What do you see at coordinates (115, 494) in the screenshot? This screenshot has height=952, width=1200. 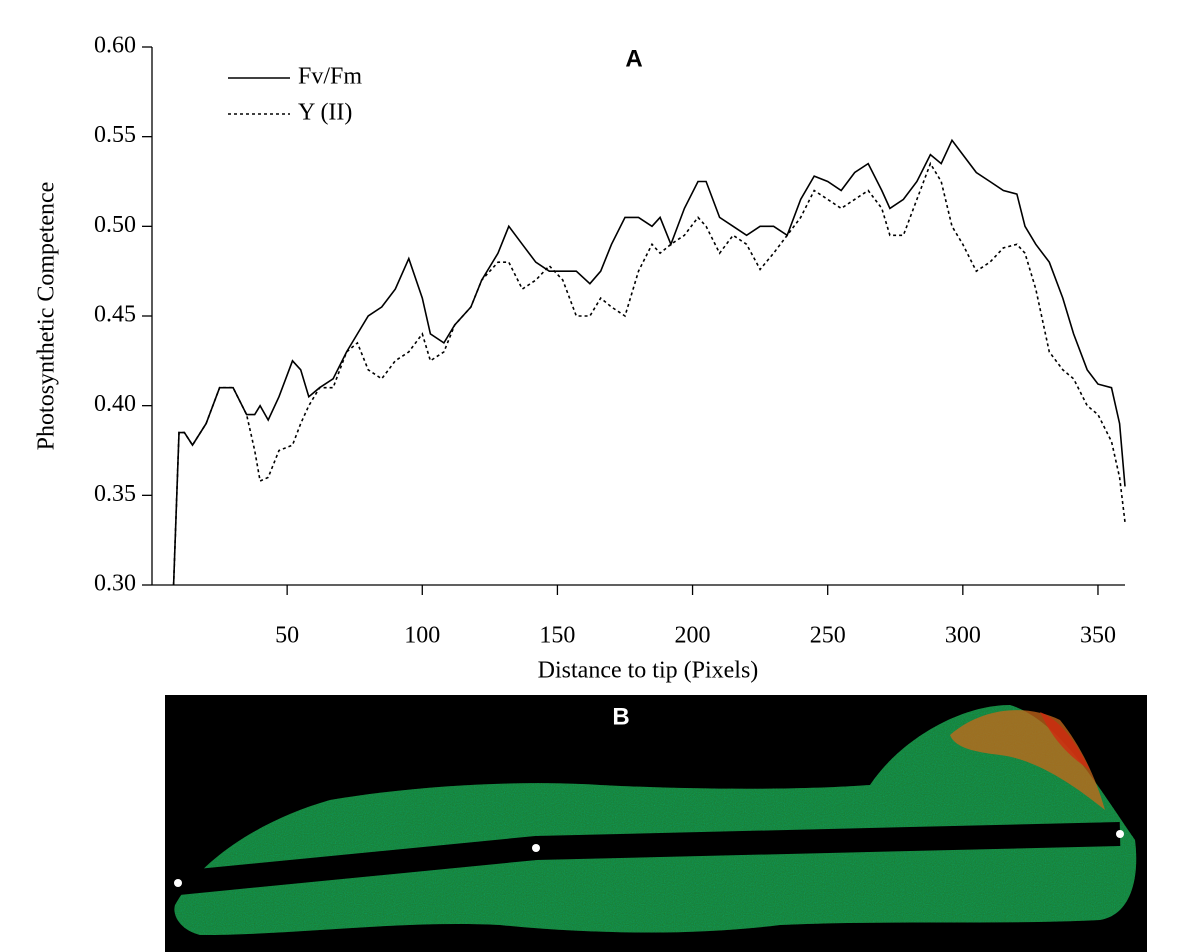 I see `y-tick-label: 0.35` at bounding box center [115, 494].